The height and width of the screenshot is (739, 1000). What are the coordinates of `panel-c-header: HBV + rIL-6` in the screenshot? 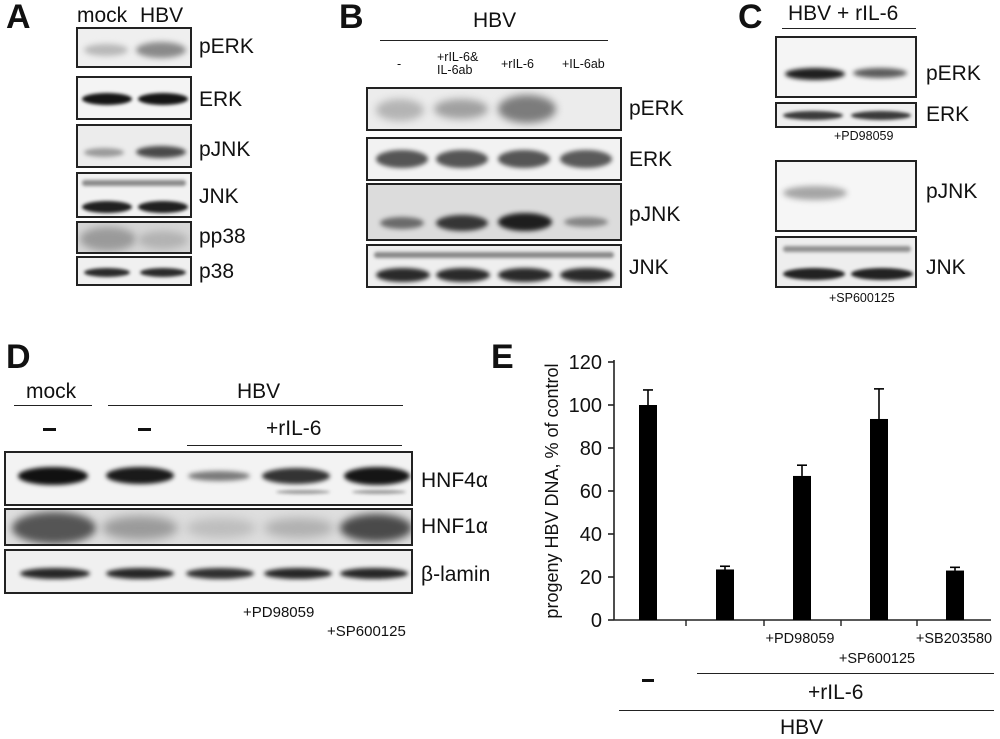 It's located at (843, 13).